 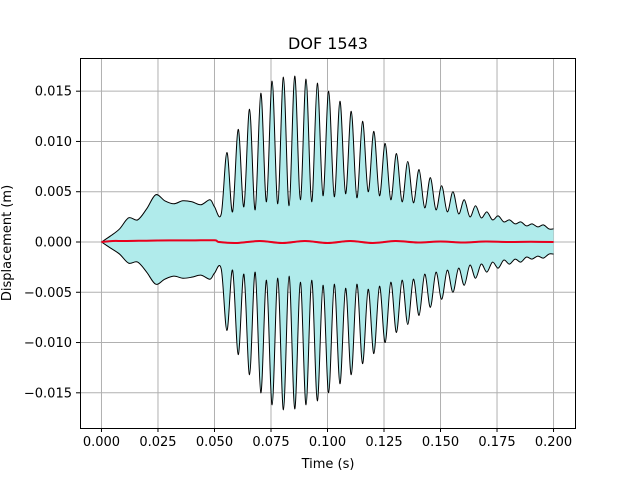 I want to click on x-tick-label: 0.075, so click(x=270, y=442).